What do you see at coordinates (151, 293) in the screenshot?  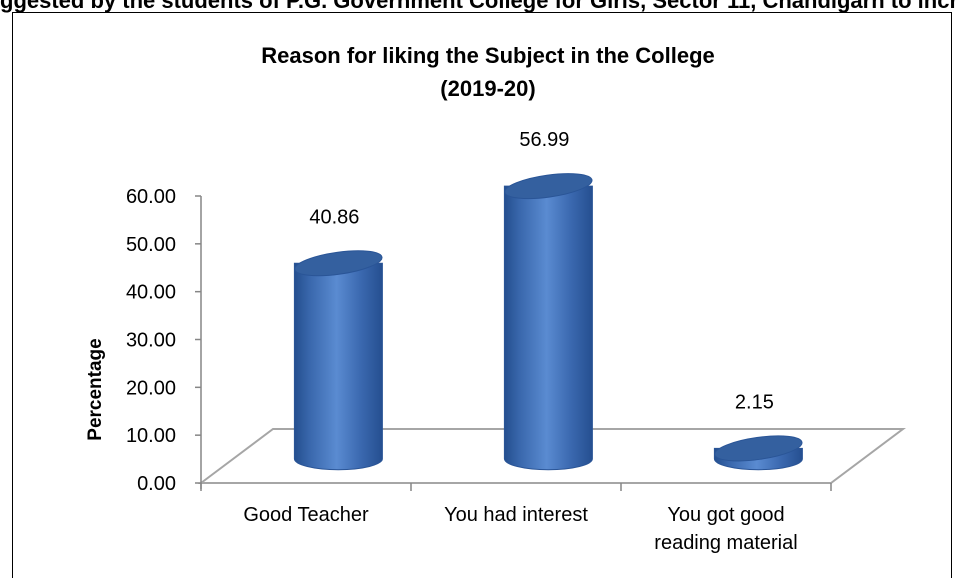 I see `y-tick-label: 40.00` at bounding box center [151, 293].